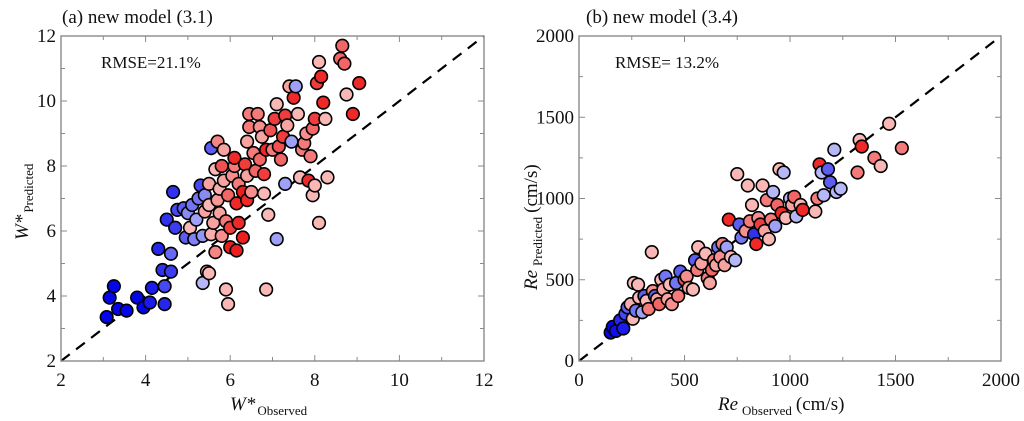  Describe the element at coordinates (560, 280) in the screenshot. I see `y-tick-label: 500` at that location.